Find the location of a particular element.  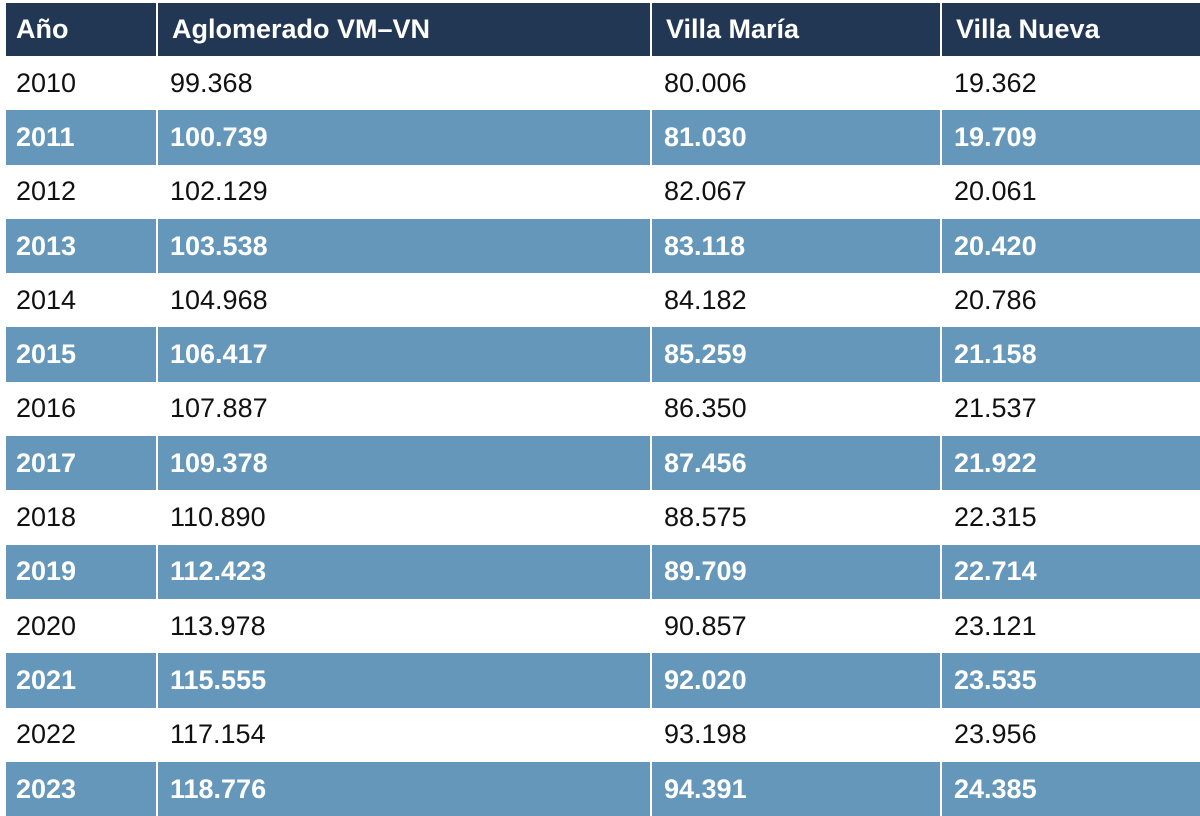

column-header-aglomerado: Aglomerado VM–VN is located at coordinates (403, 29).